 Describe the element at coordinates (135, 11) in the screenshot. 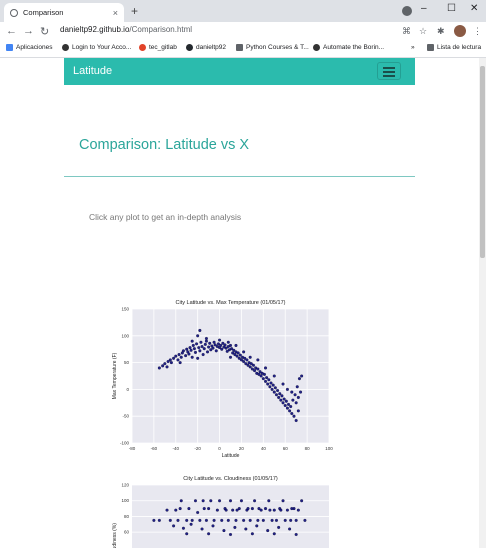

I see `new-tab-button: +` at that location.